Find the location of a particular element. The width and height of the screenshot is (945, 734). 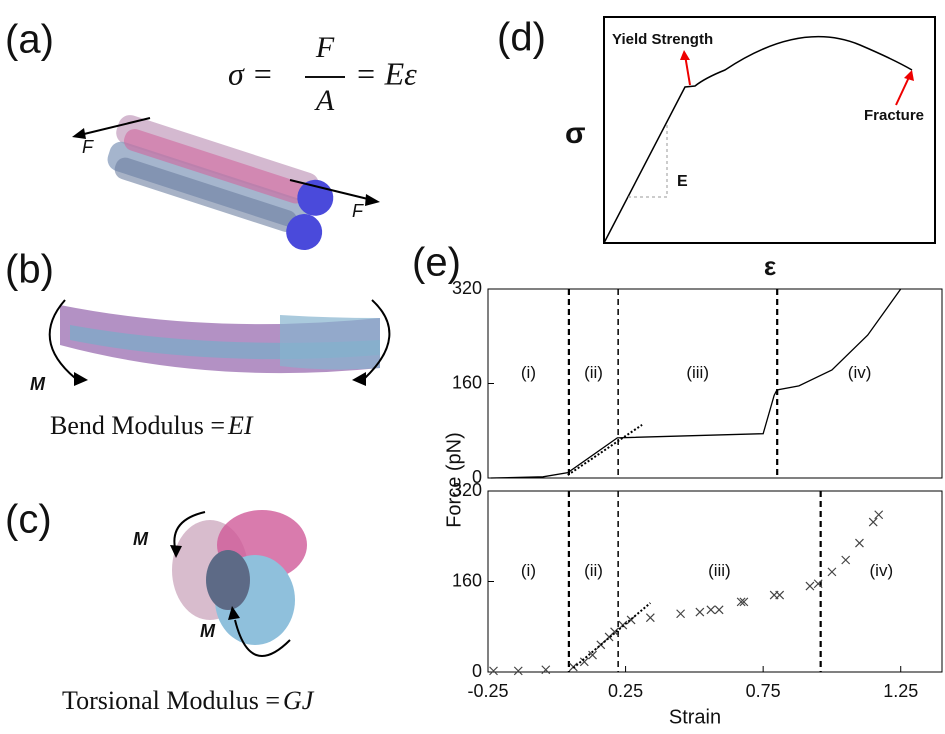

y-axis-label: Force (pN) is located at coordinates (454, 480).